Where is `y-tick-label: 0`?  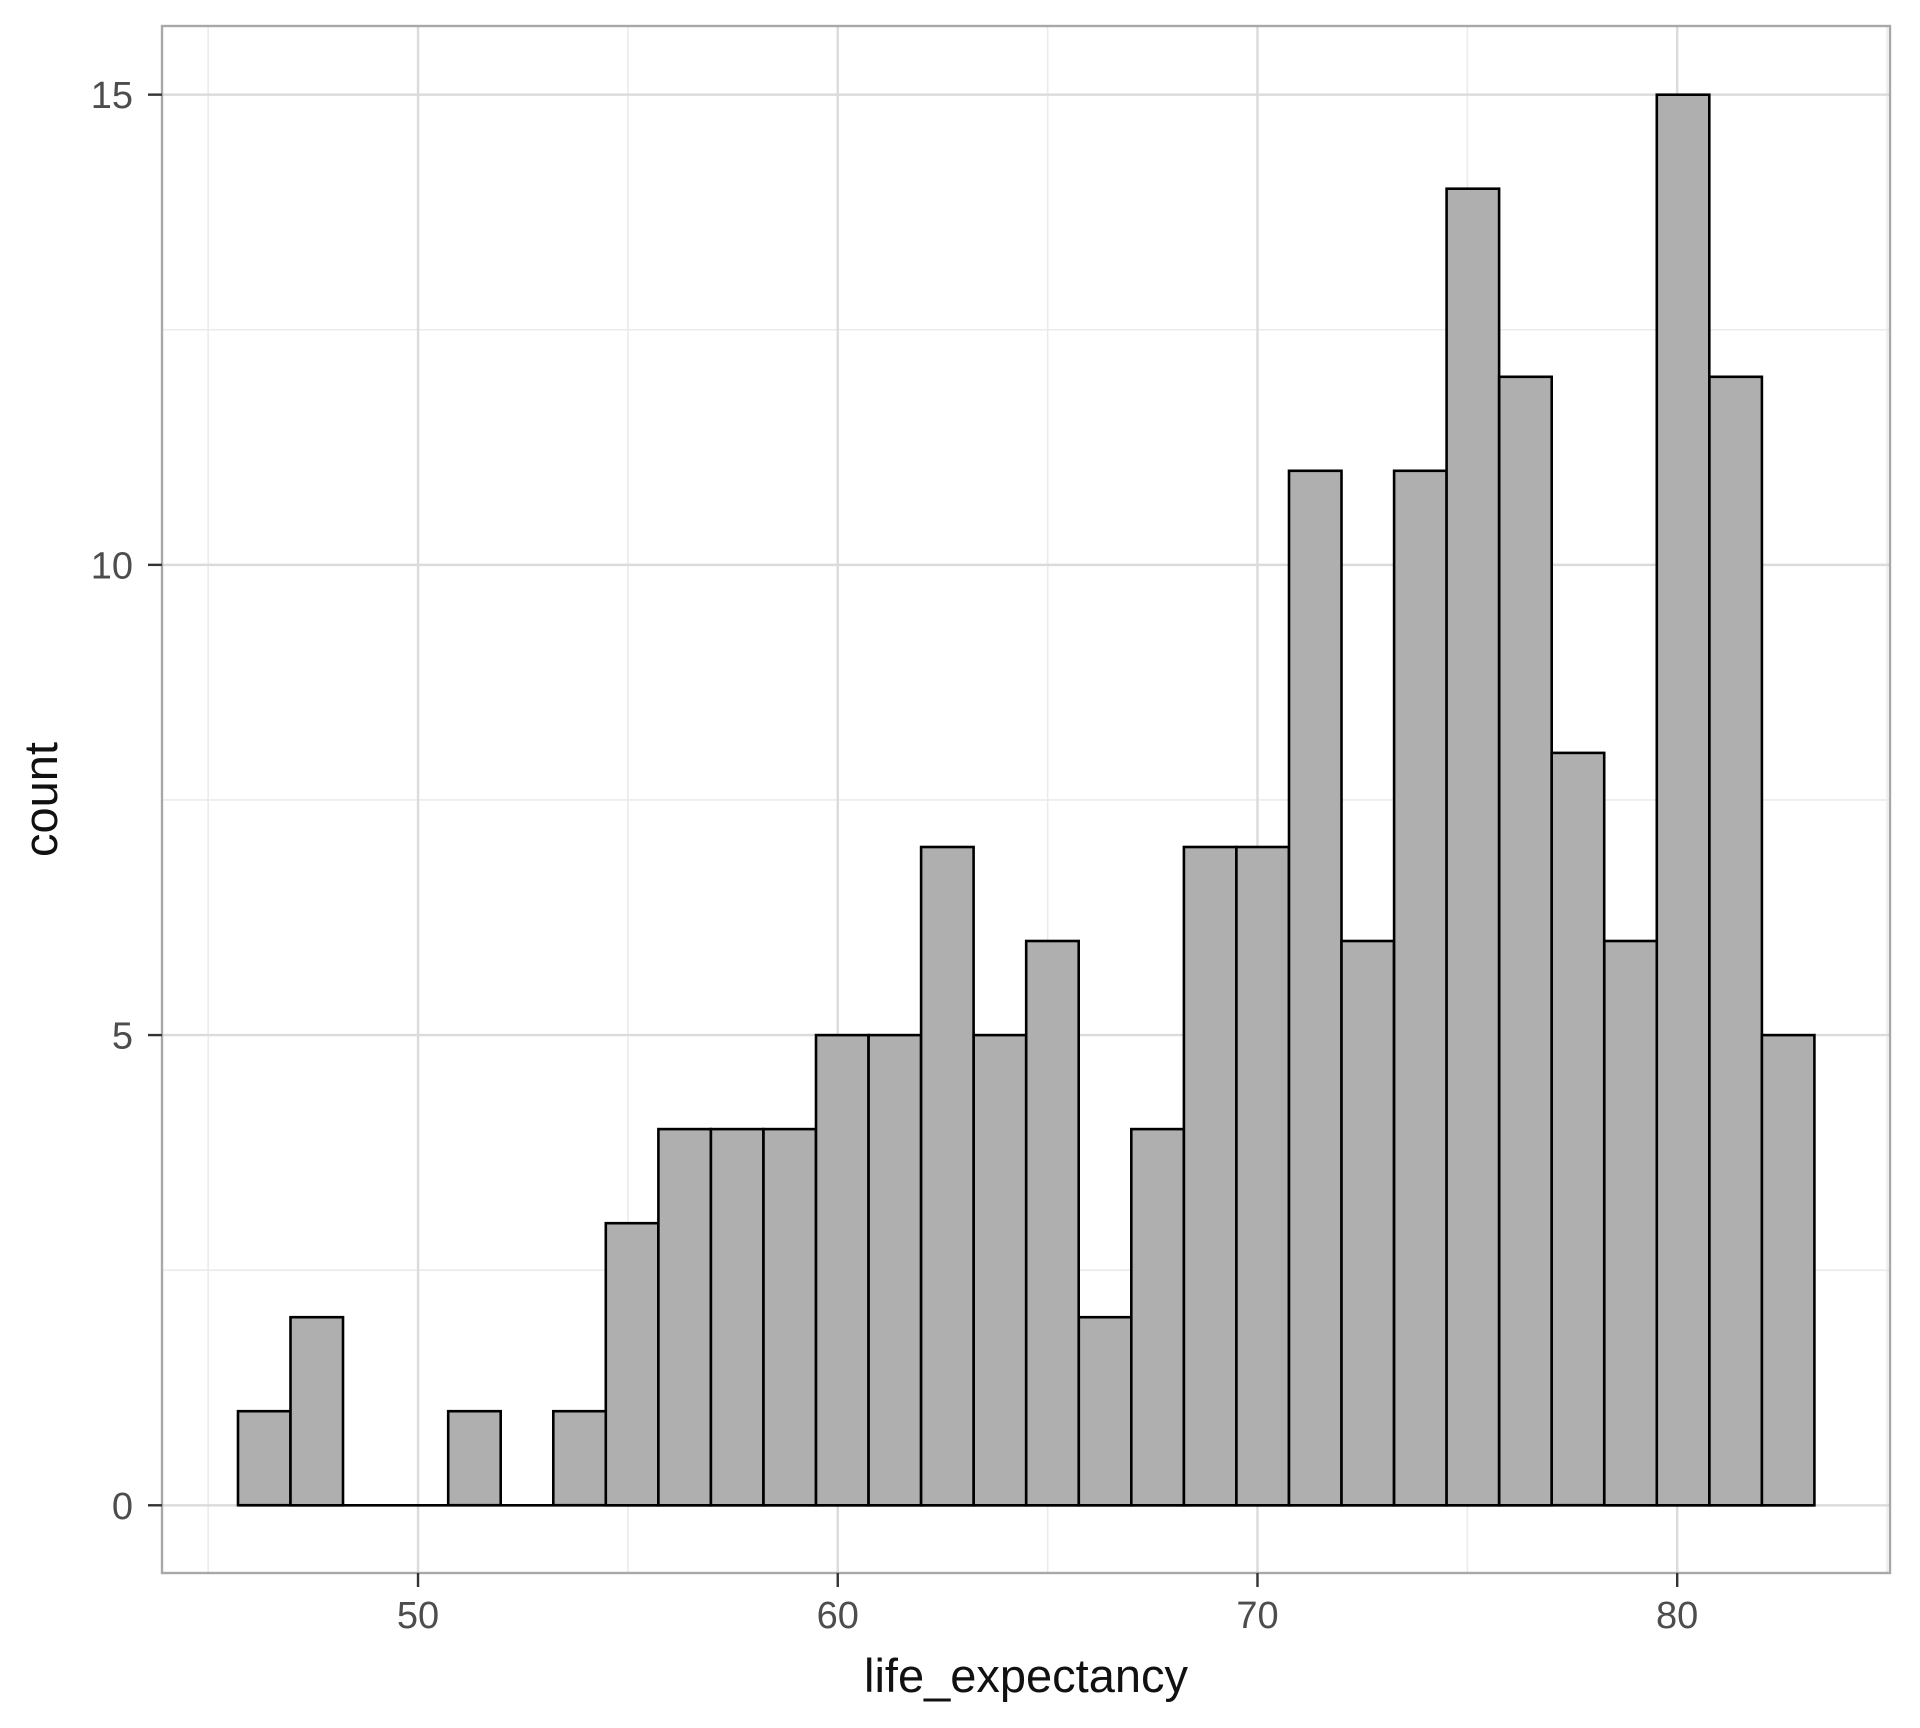 y-tick-label: 0 is located at coordinates (122, 1507).